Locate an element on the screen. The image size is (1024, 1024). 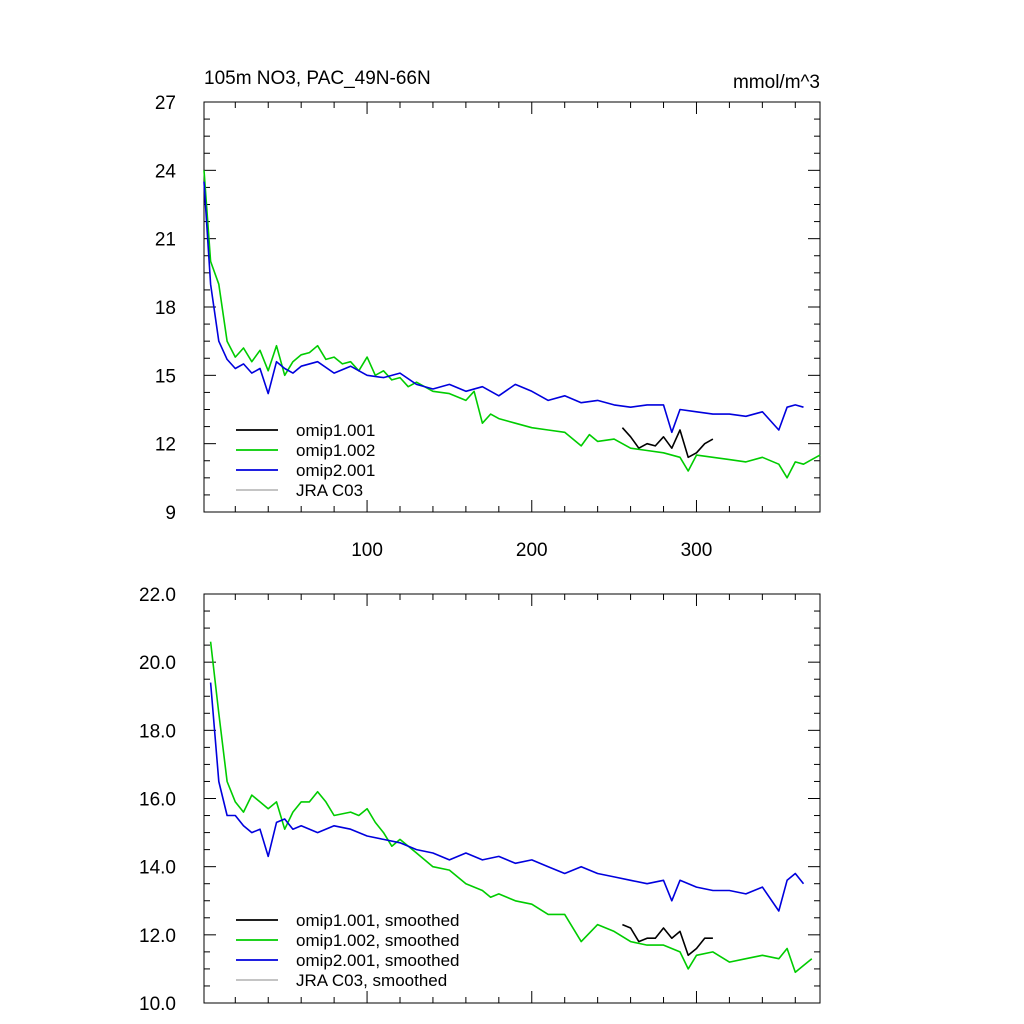
y-tick-label: 27 is located at coordinates (165, 103).